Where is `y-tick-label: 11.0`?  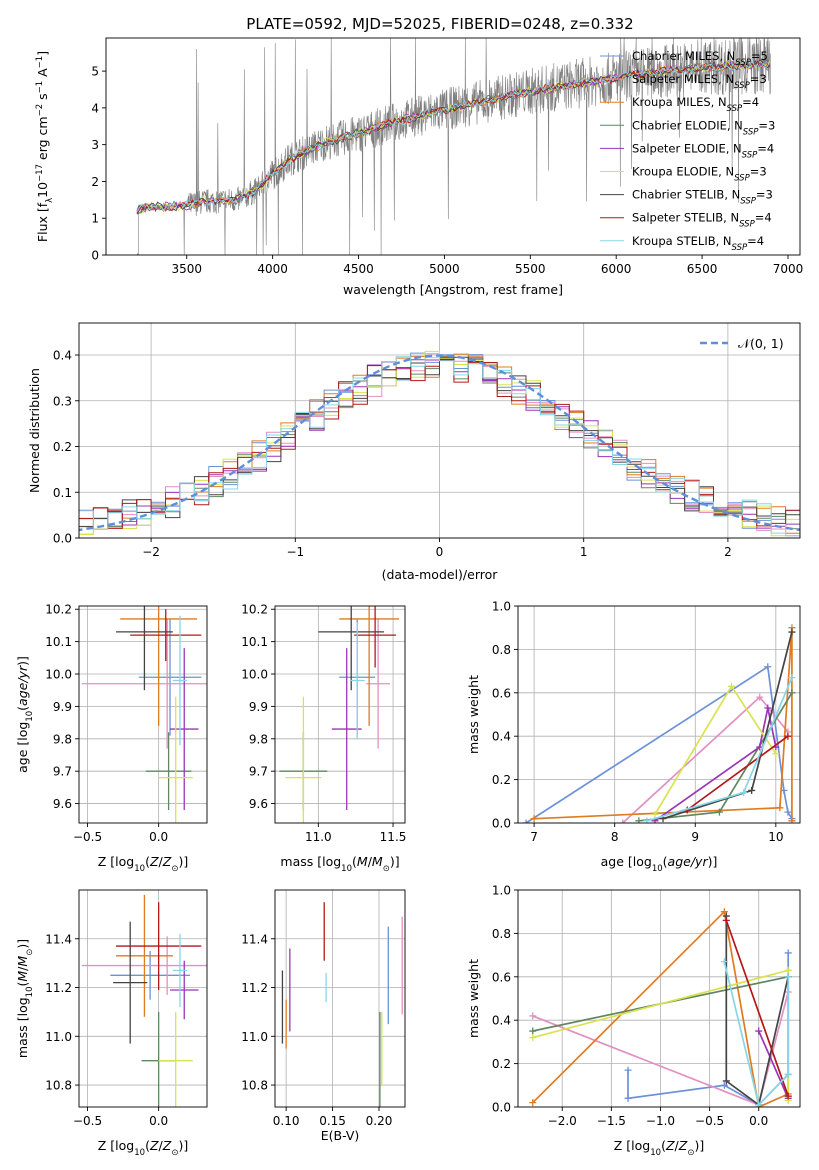
y-tick-label: 11.0 is located at coordinates (58, 1037).